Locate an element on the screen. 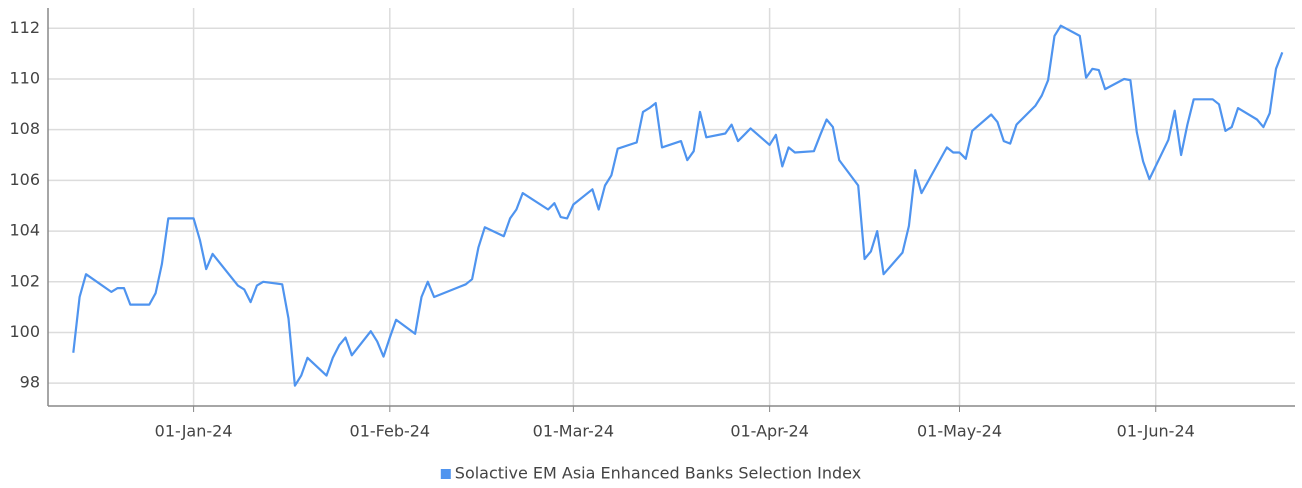  y-tick-label: 108 is located at coordinates (24, 128).